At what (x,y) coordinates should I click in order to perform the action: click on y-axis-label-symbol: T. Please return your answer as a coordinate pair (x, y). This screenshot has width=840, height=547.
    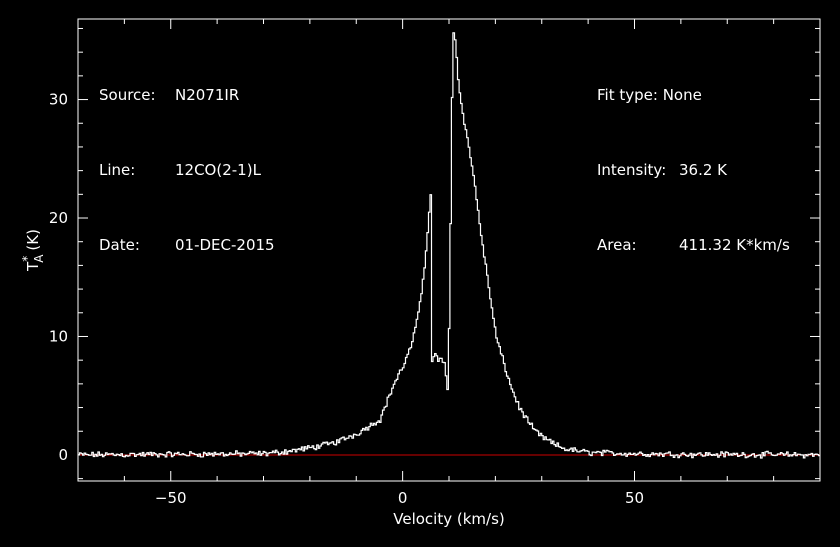
    Looking at the image, I should click on (33, 266).